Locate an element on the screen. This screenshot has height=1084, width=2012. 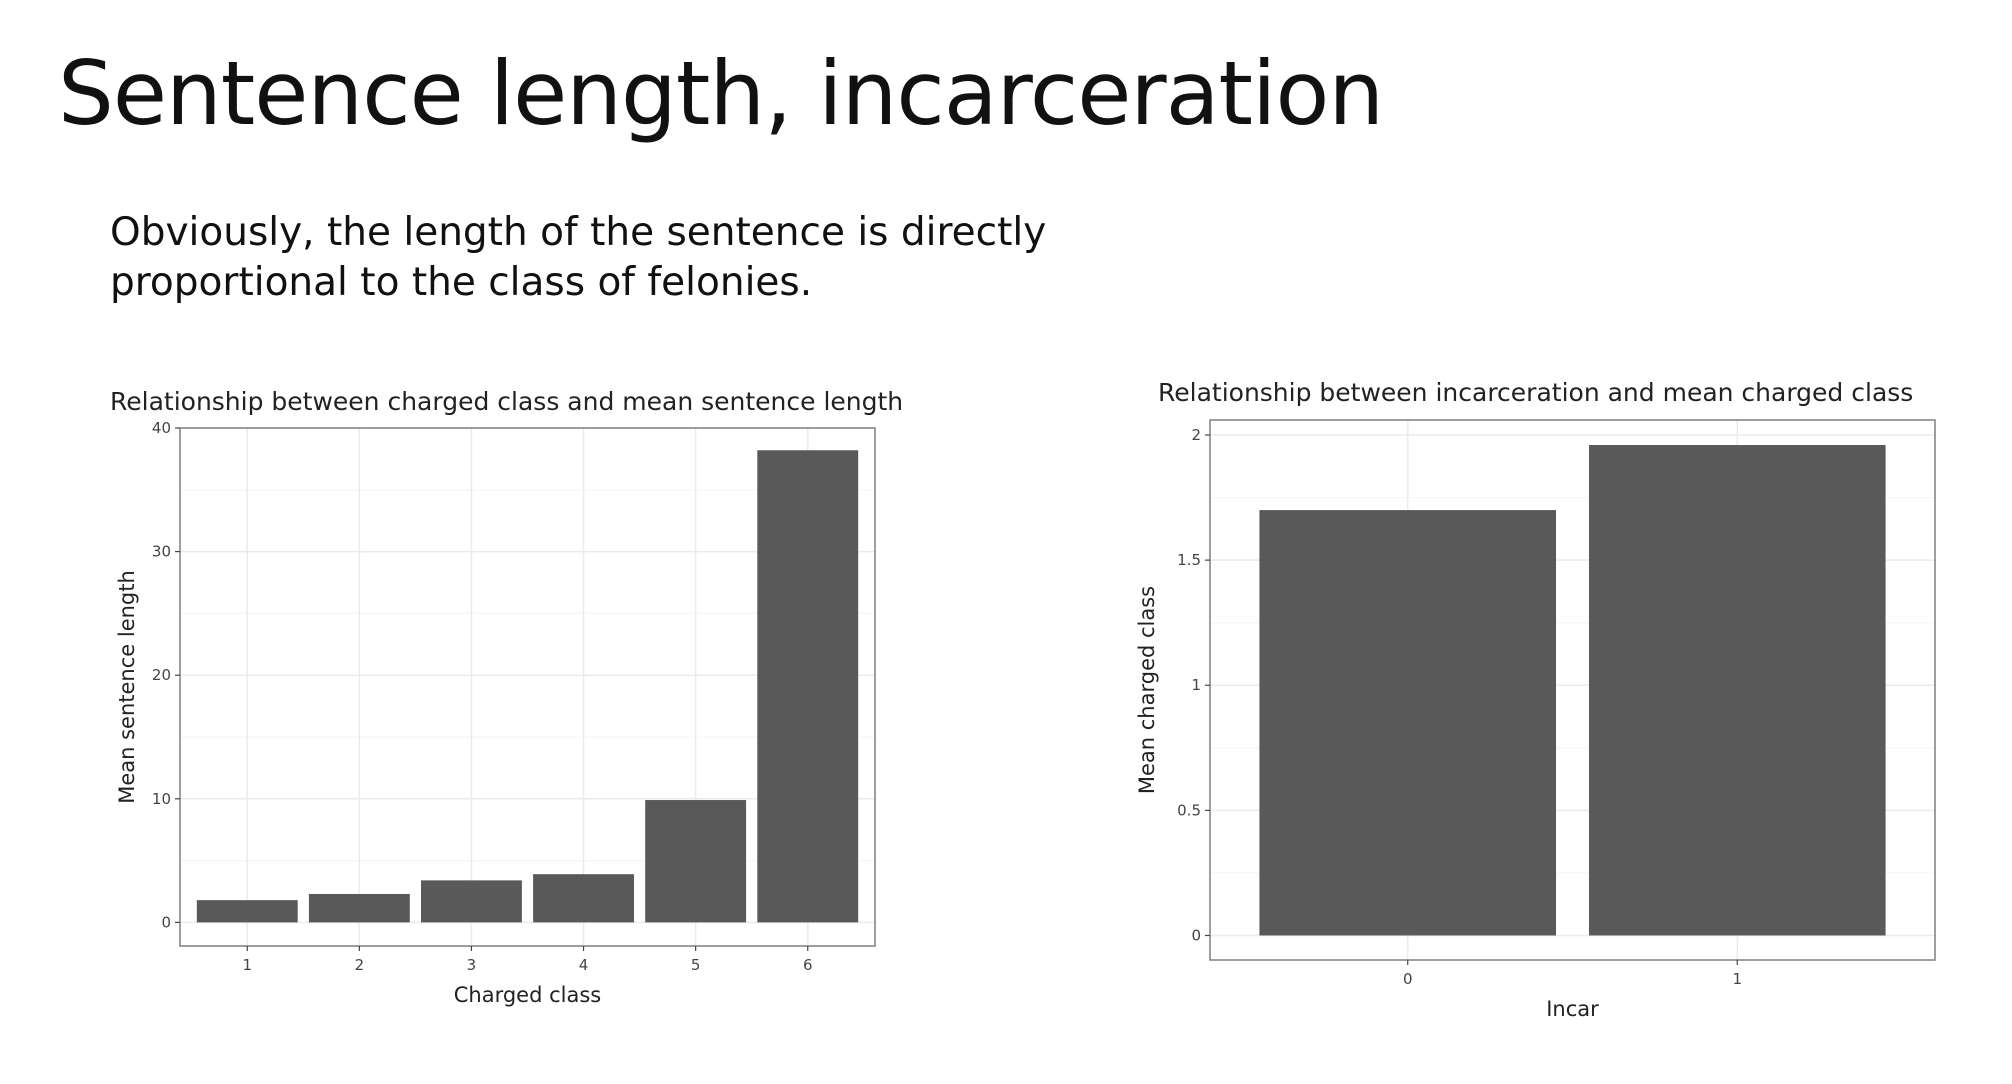
chart1-xtick-label: 6 is located at coordinates (808, 965).